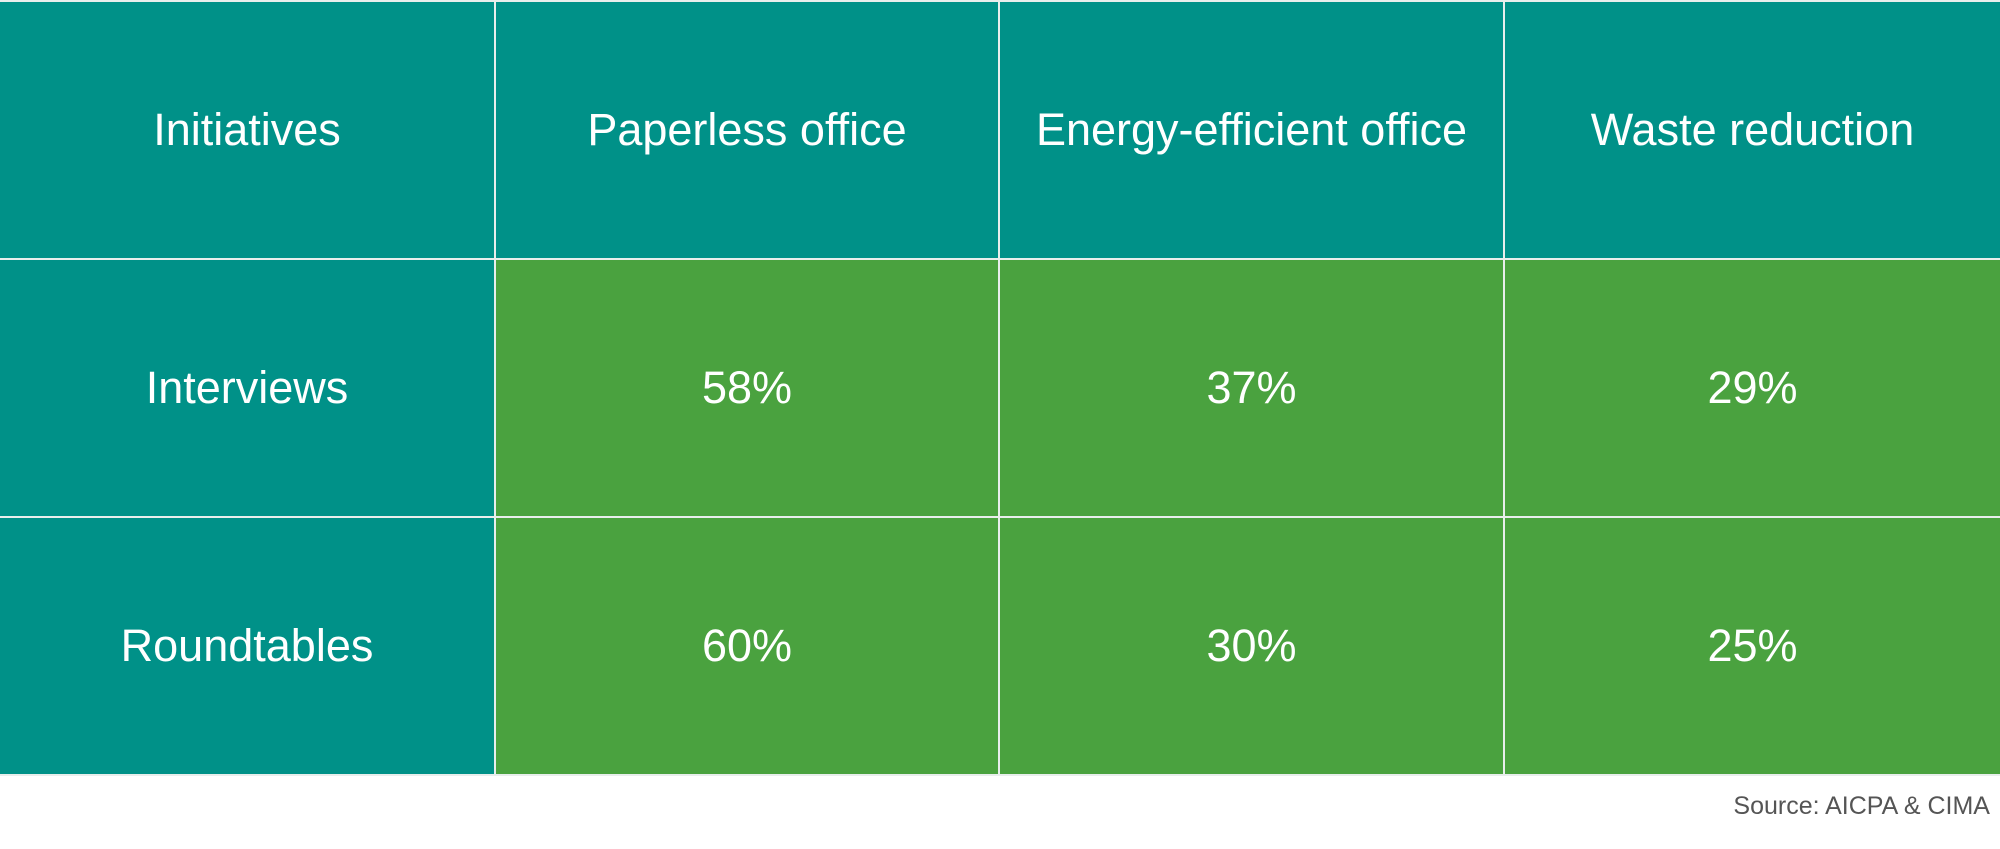 Image resolution: width=2000 pixels, height=849 pixels. What do you see at coordinates (1251, 646) in the screenshot?
I see `value-cell: 30%` at bounding box center [1251, 646].